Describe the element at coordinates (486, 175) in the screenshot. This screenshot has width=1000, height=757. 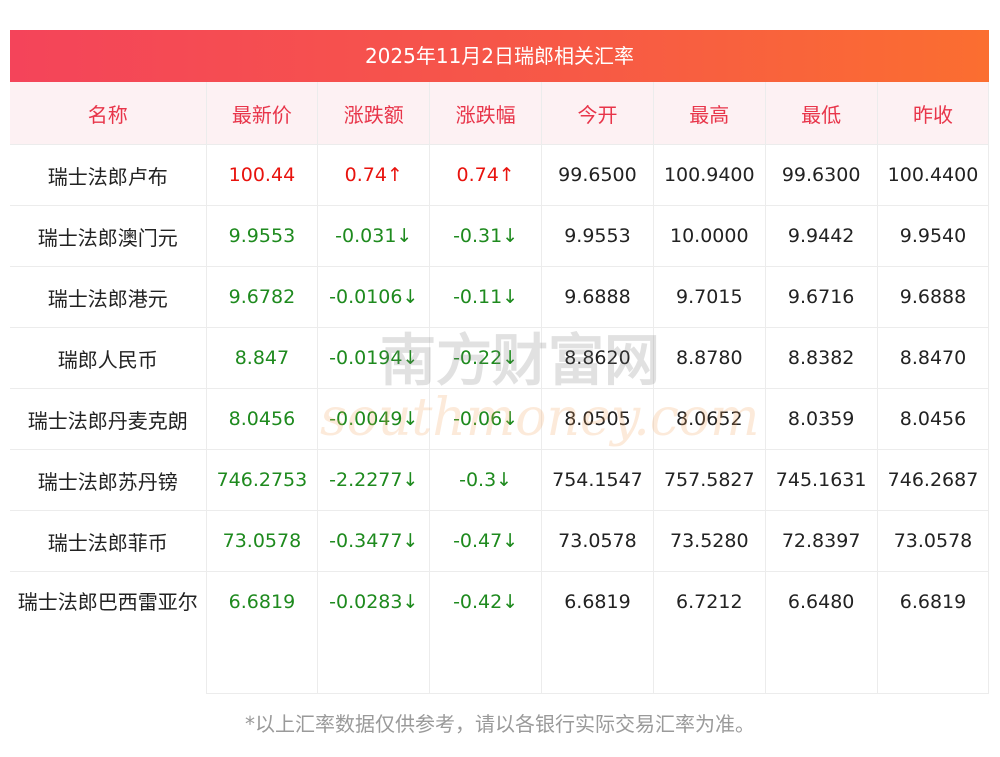
I see `cell-pct: 0.74↑` at that location.